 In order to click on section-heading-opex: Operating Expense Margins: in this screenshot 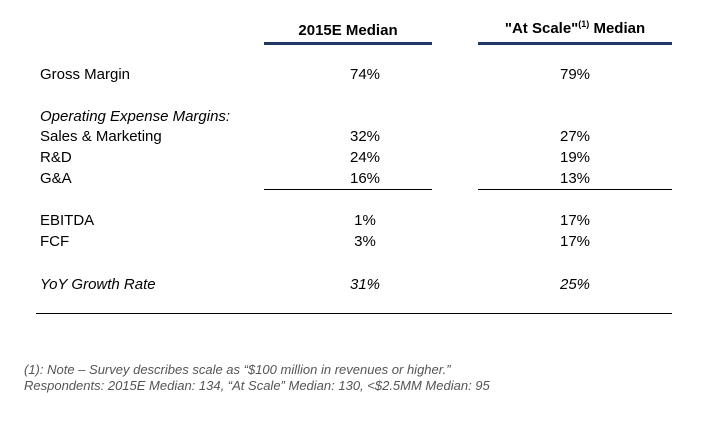, I will do `click(135, 116)`.